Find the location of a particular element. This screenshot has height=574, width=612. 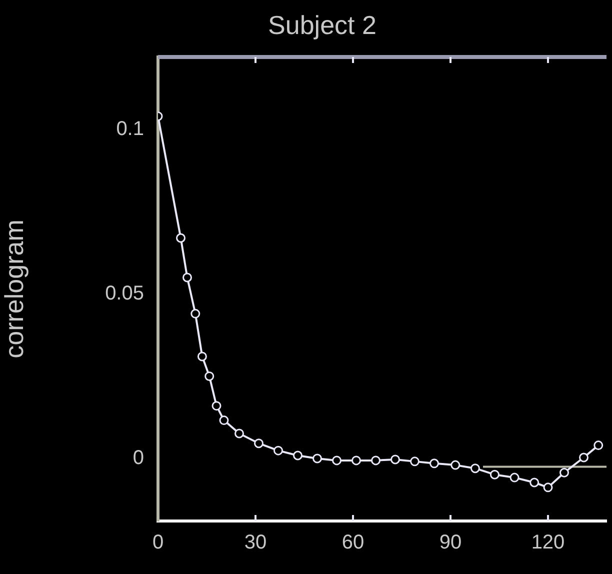

x-tick-label: 60 is located at coordinates (353, 543).